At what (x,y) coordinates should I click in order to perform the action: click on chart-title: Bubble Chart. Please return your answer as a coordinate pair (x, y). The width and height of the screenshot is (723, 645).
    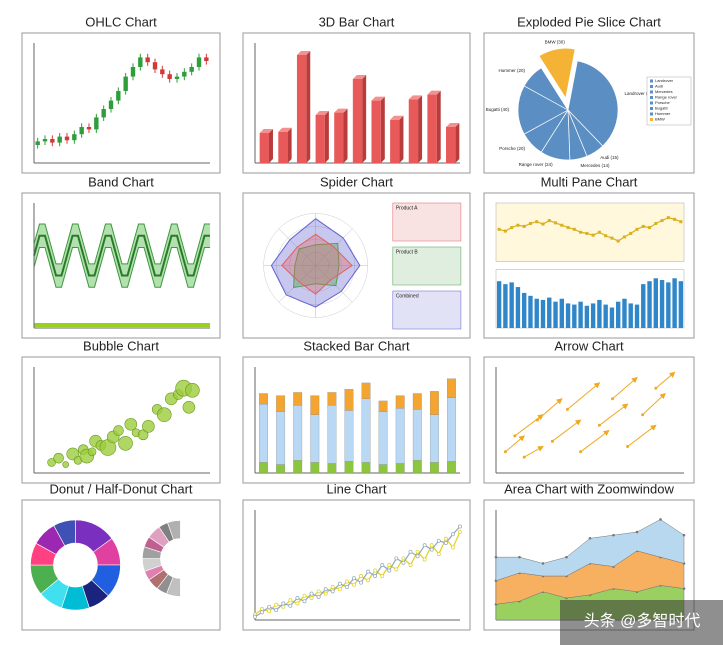
    Looking at the image, I should click on (121, 345).